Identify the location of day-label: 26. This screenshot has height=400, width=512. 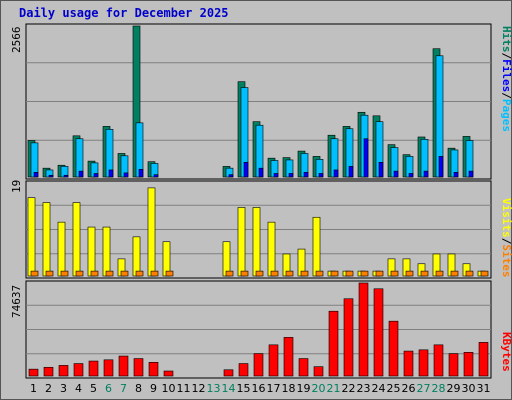
(409, 388).